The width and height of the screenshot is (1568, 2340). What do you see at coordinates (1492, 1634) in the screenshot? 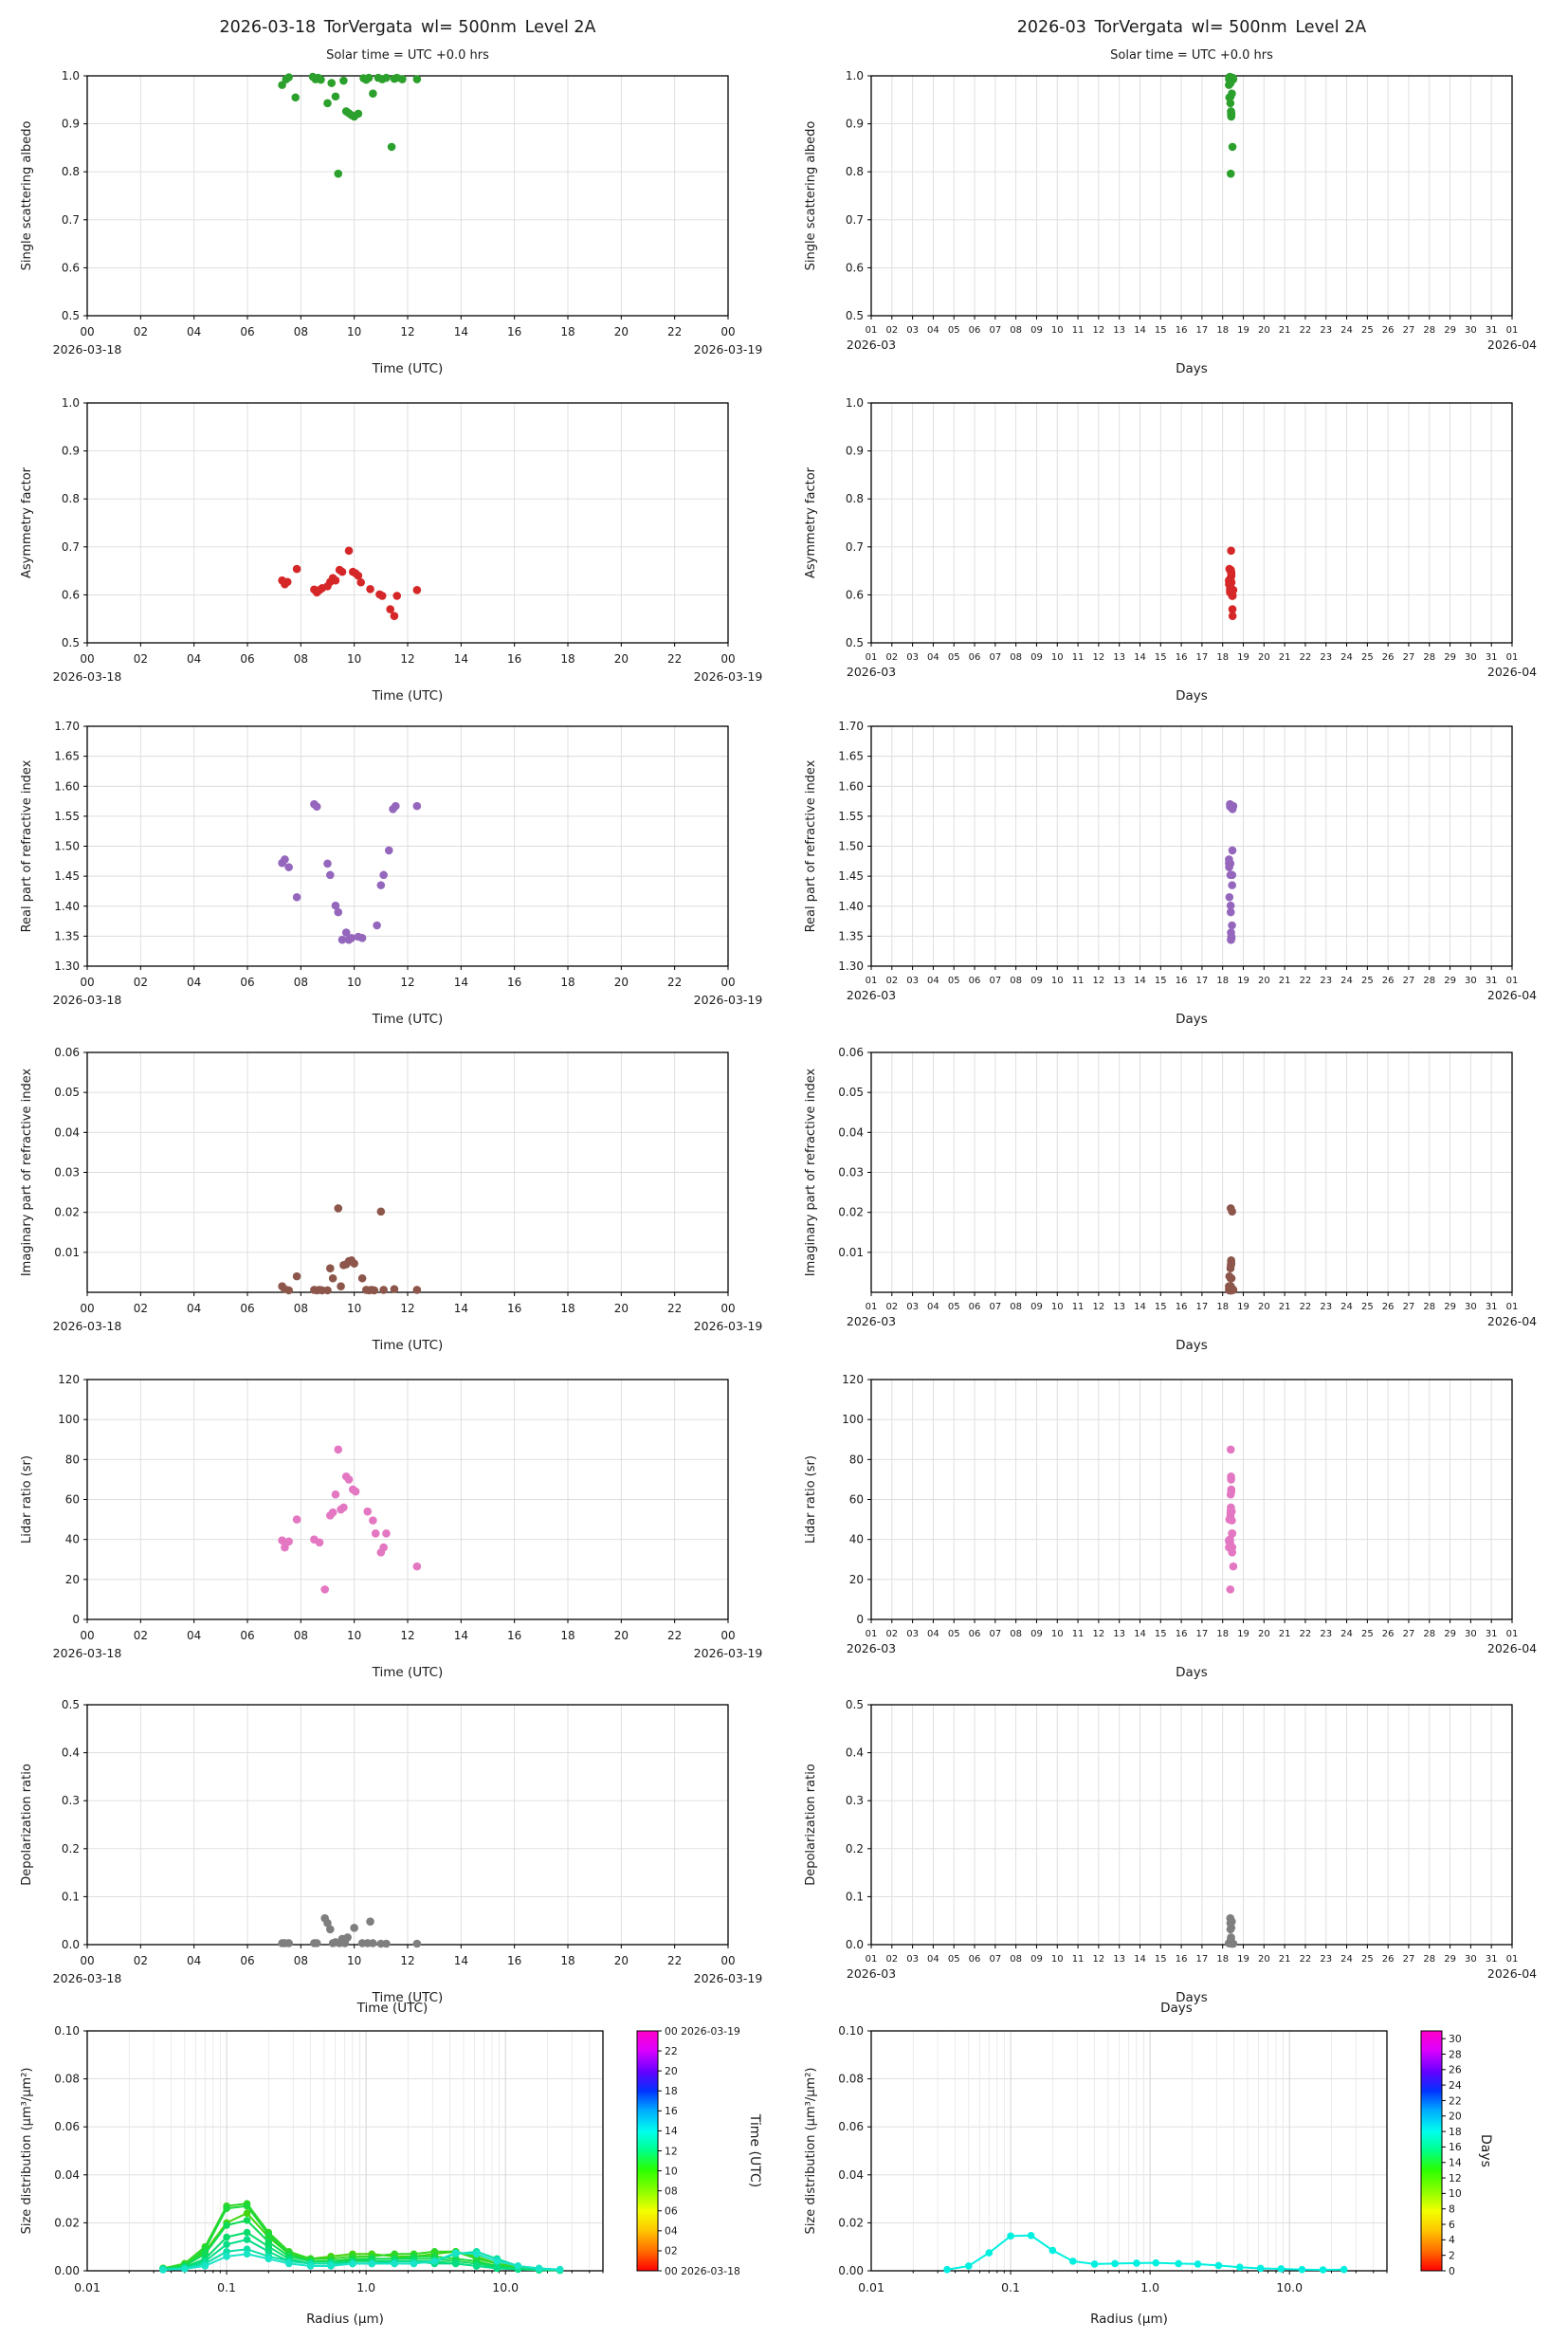
I see `x-tick-label: 31` at bounding box center [1492, 1634].